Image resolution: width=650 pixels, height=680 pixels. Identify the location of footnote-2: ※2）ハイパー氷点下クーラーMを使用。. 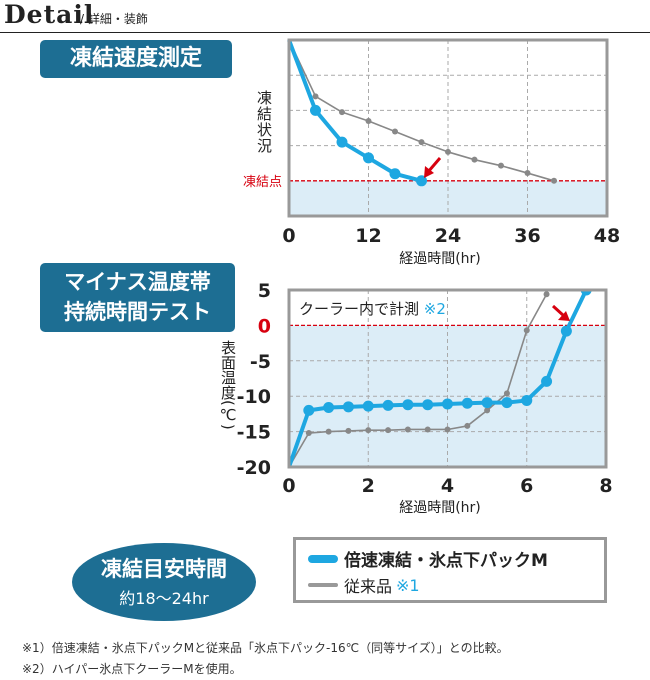
(132, 669).